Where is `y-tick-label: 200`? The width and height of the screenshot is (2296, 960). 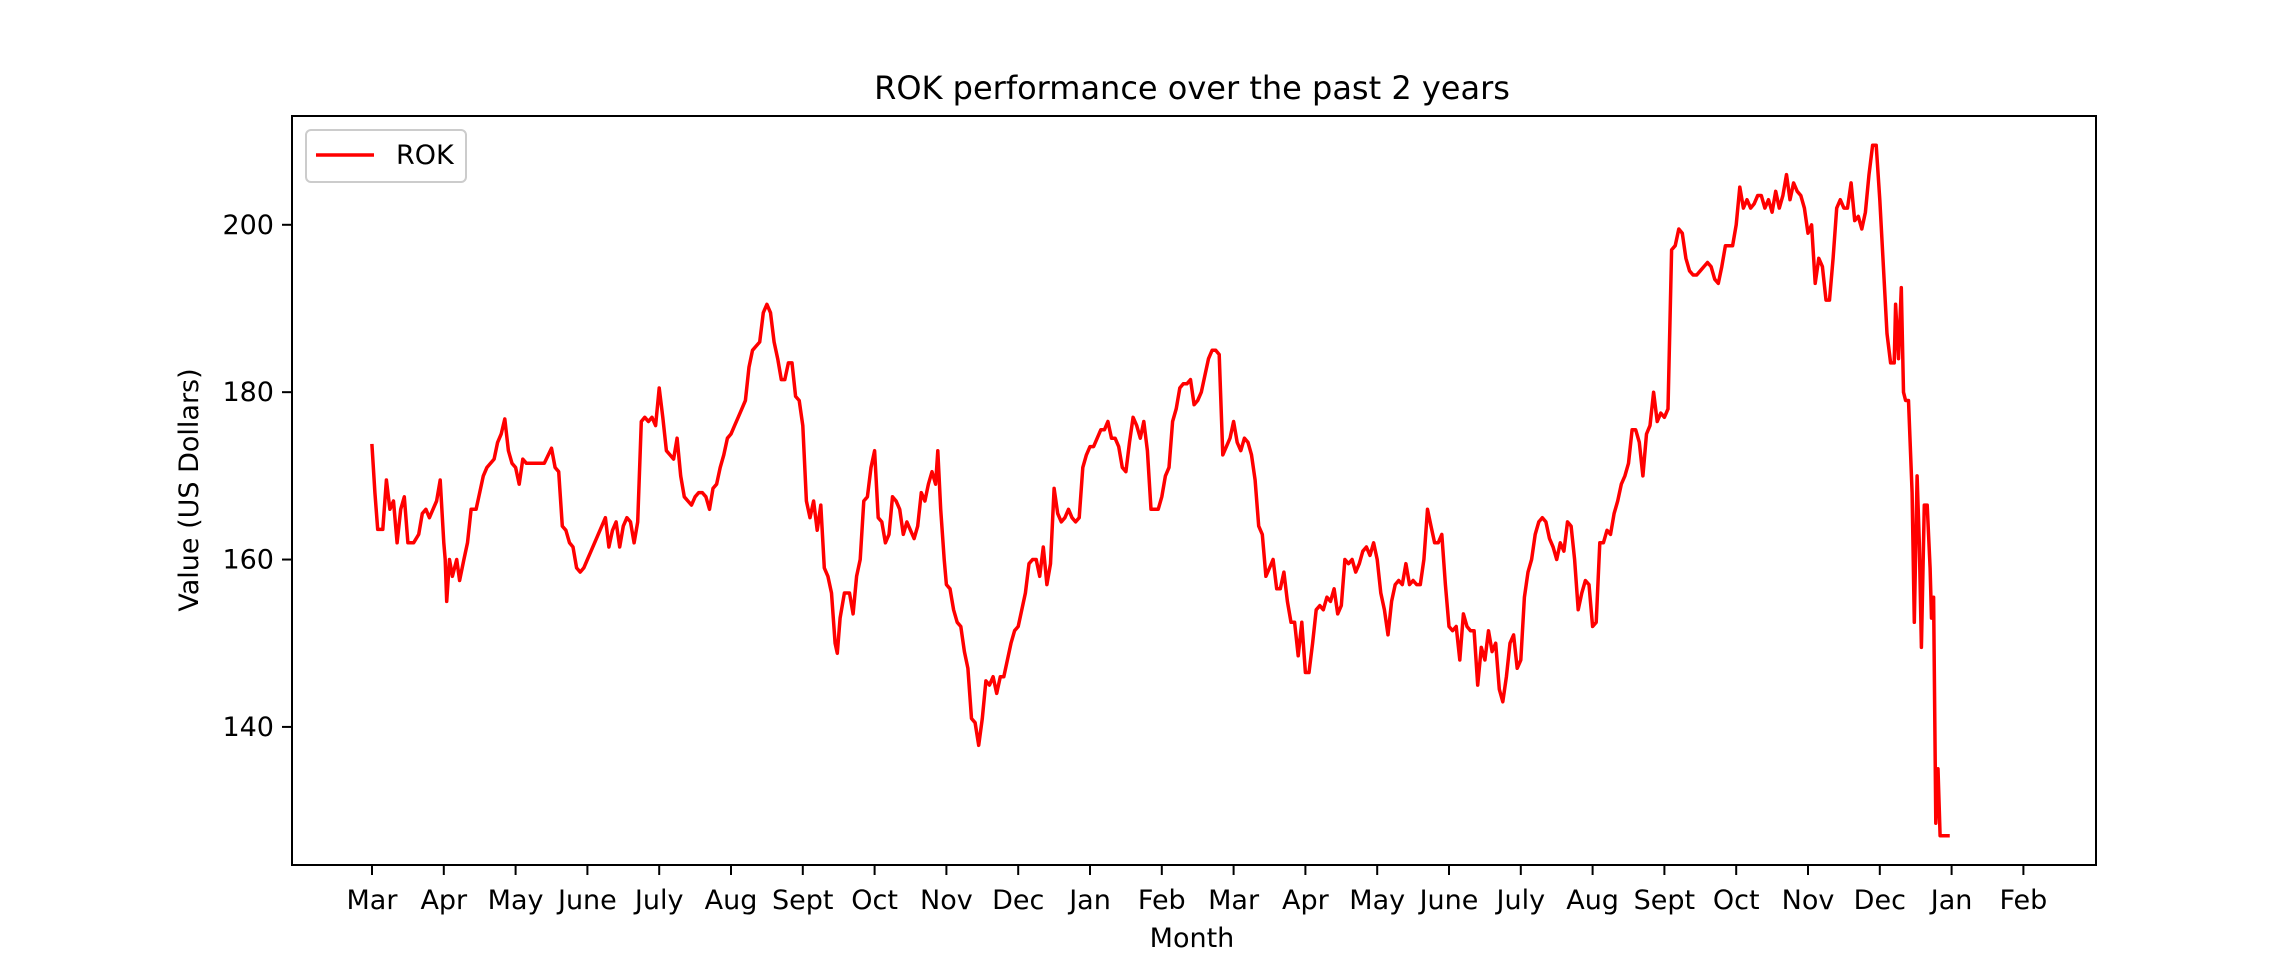
y-tick-label: 200 is located at coordinates (248, 225).